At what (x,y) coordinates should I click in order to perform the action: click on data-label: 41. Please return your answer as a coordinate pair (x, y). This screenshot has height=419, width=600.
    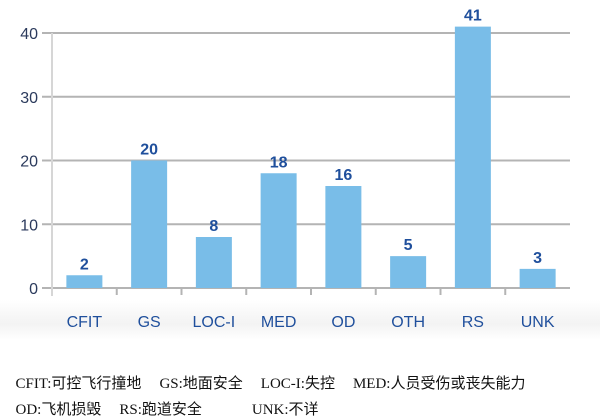
    Looking at the image, I should click on (473, 16).